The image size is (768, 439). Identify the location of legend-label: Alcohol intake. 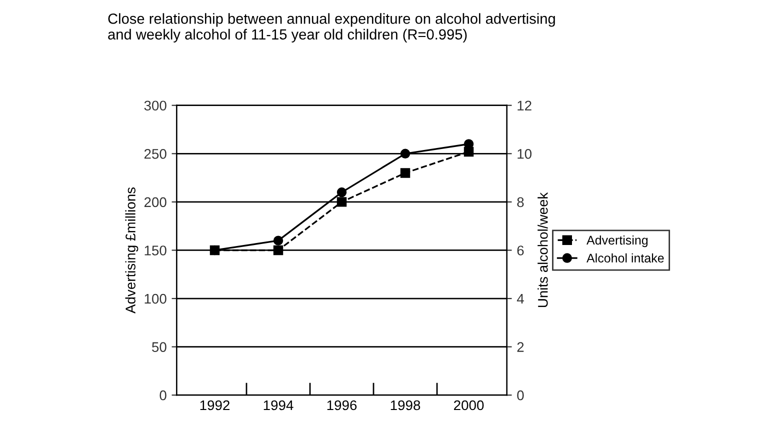
(625, 258).